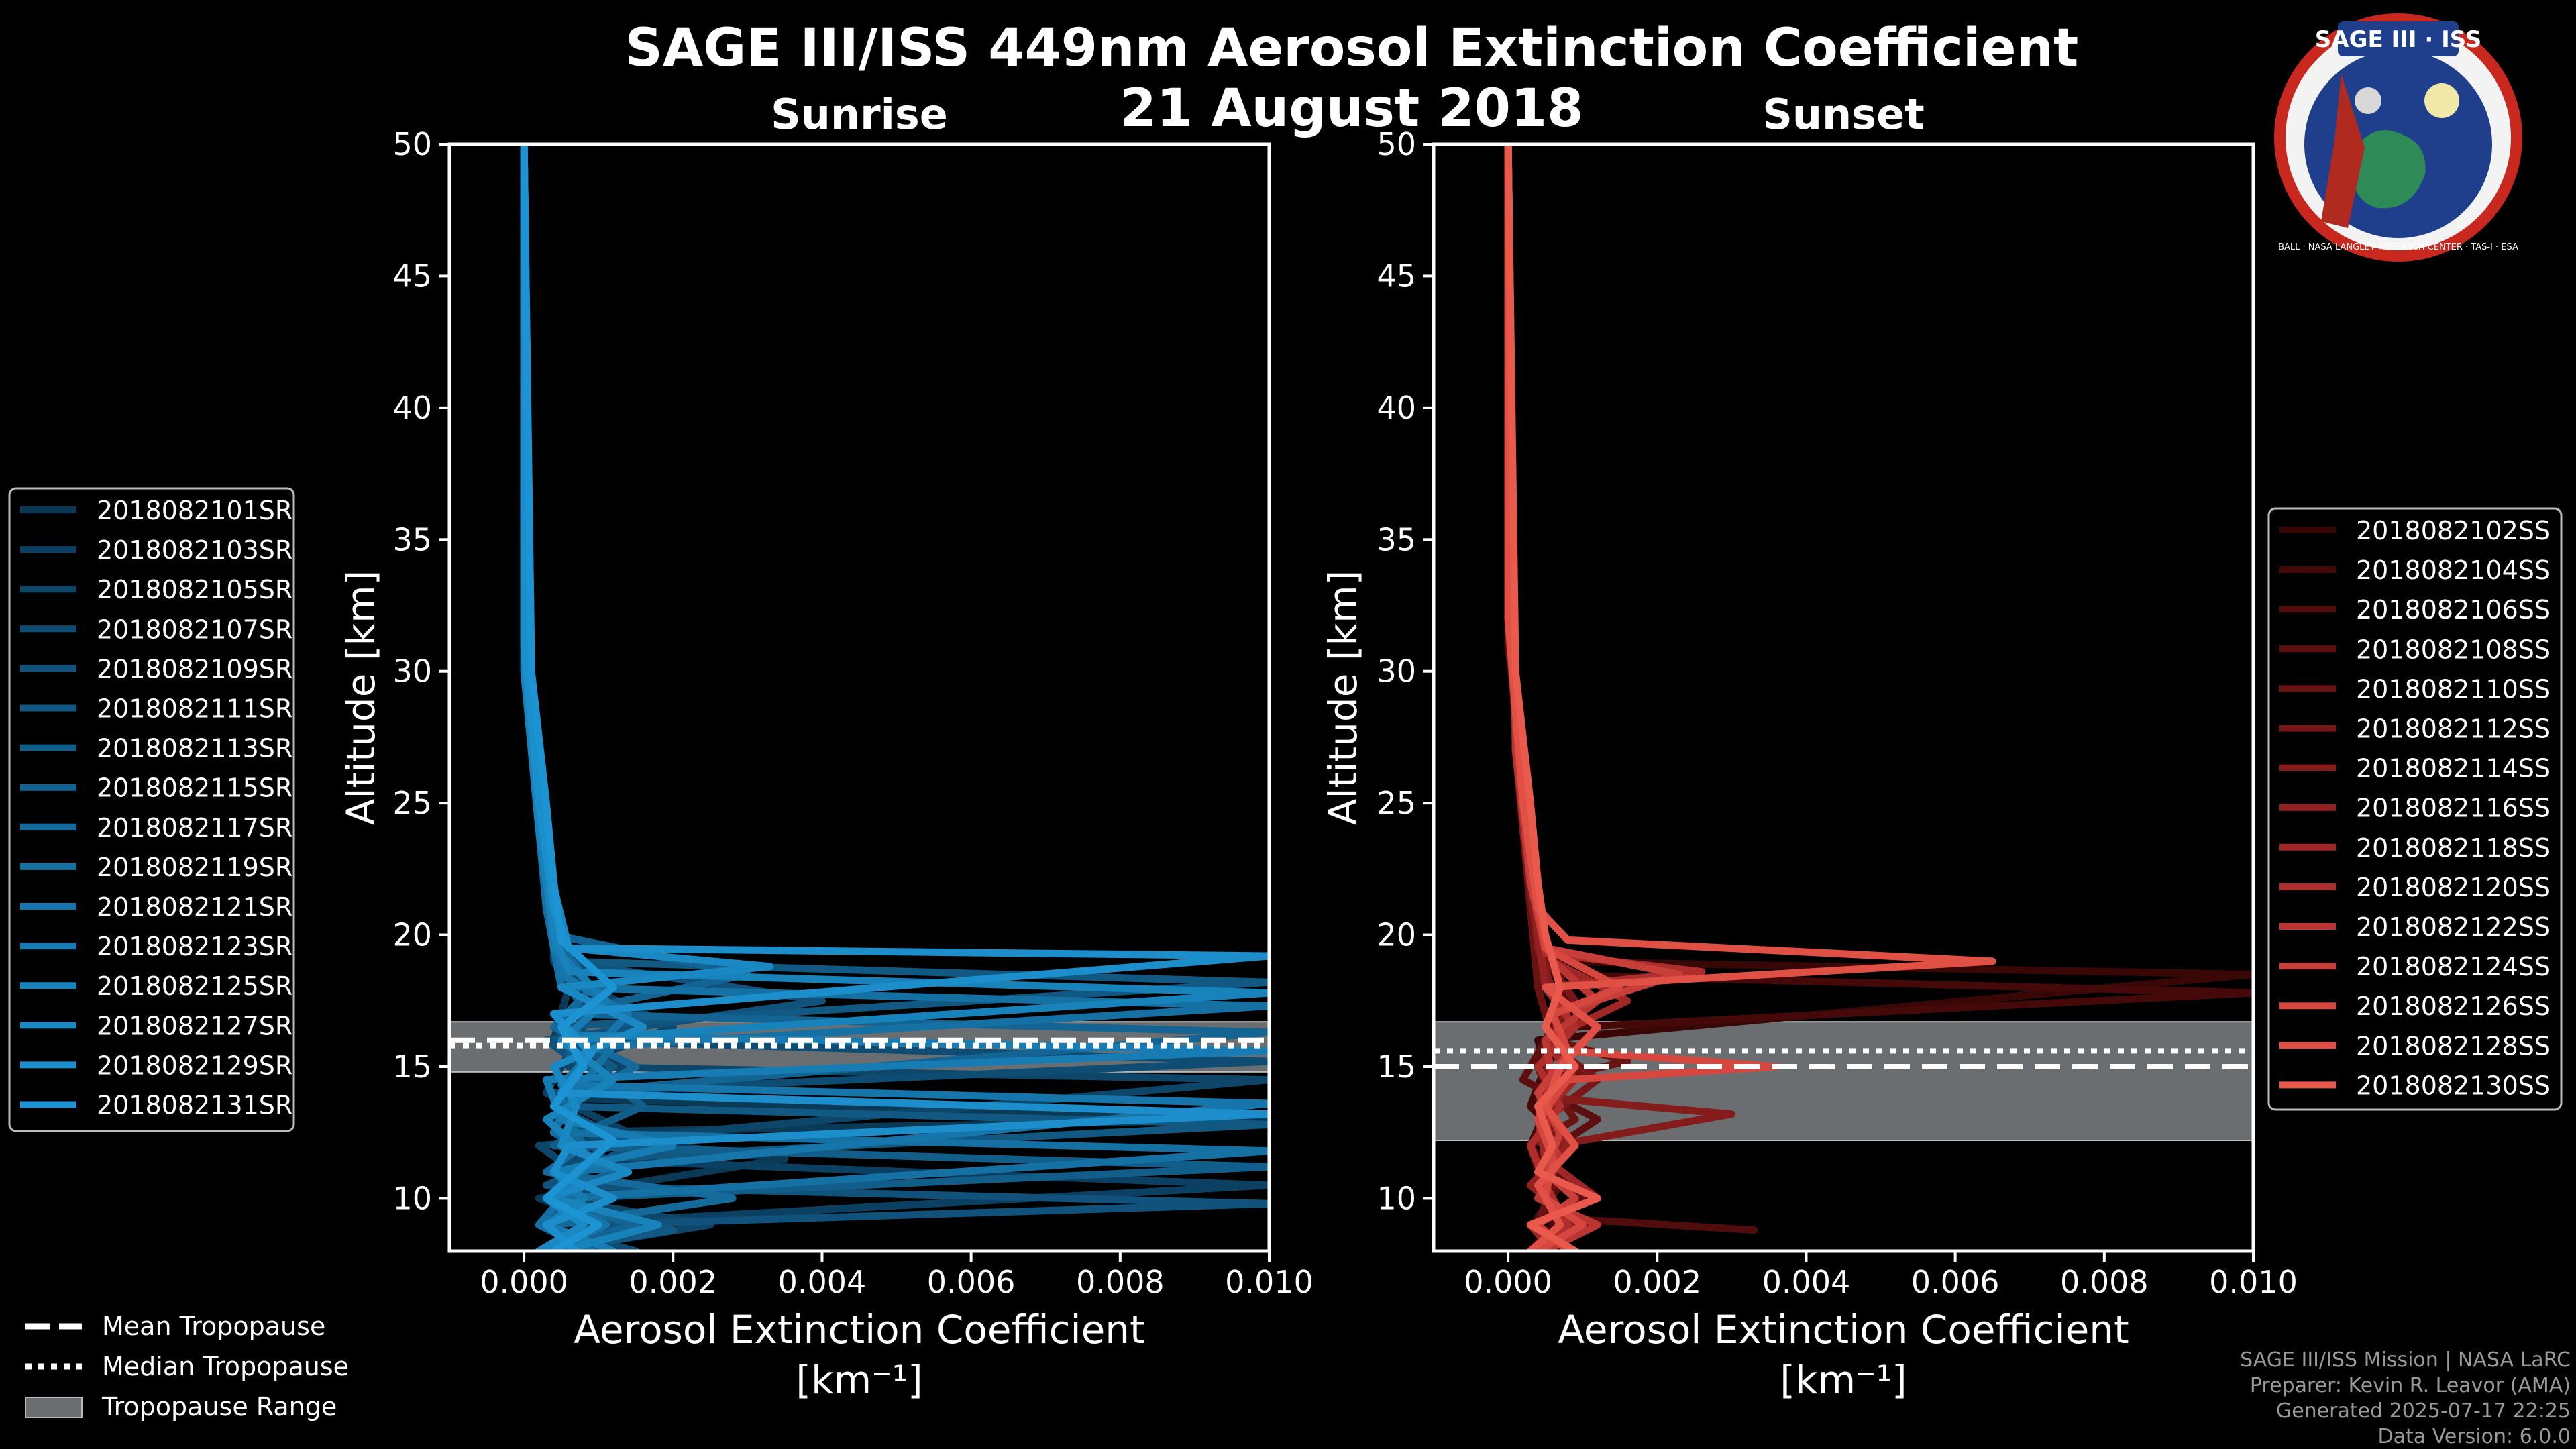 The image size is (2576, 1449). Describe the element at coordinates (1843, 1329) in the screenshot. I see `sunset-x-axis-label: Aerosol Extinction Coefficient` at that location.